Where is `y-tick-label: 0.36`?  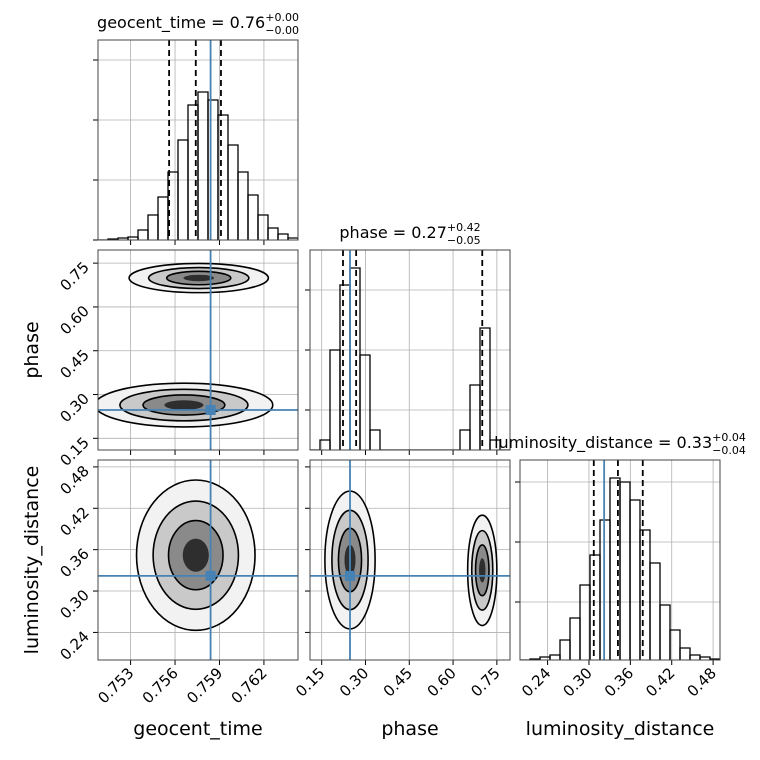 y-tick-label: 0.36 is located at coordinates (74, 563).